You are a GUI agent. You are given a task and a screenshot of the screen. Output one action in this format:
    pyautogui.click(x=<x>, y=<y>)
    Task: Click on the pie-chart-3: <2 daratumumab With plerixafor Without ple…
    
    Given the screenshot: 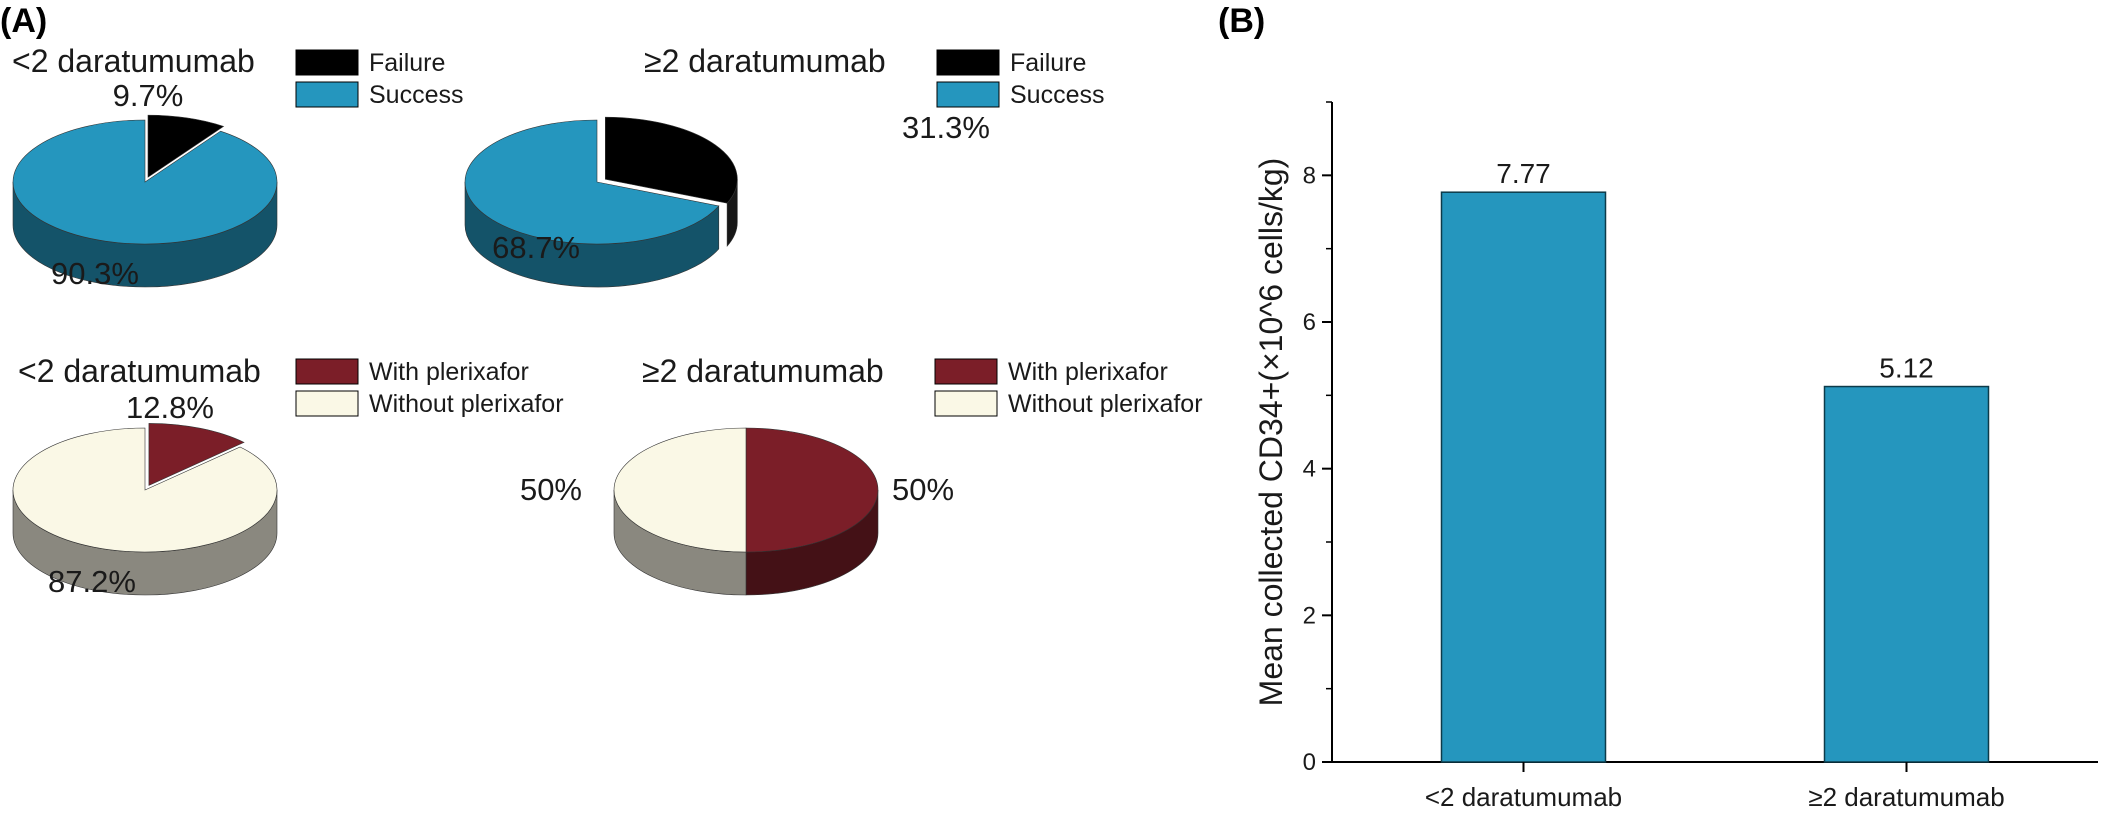 What is the action you would take?
    pyautogui.click(x=288, y=476)
    